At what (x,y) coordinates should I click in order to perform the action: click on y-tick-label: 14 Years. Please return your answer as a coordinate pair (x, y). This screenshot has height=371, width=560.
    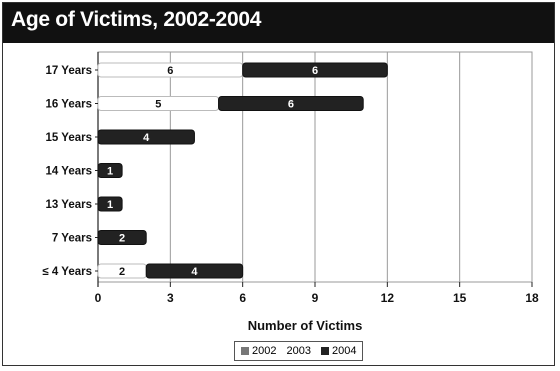
    Looking at the image, I should click on (69, 172).